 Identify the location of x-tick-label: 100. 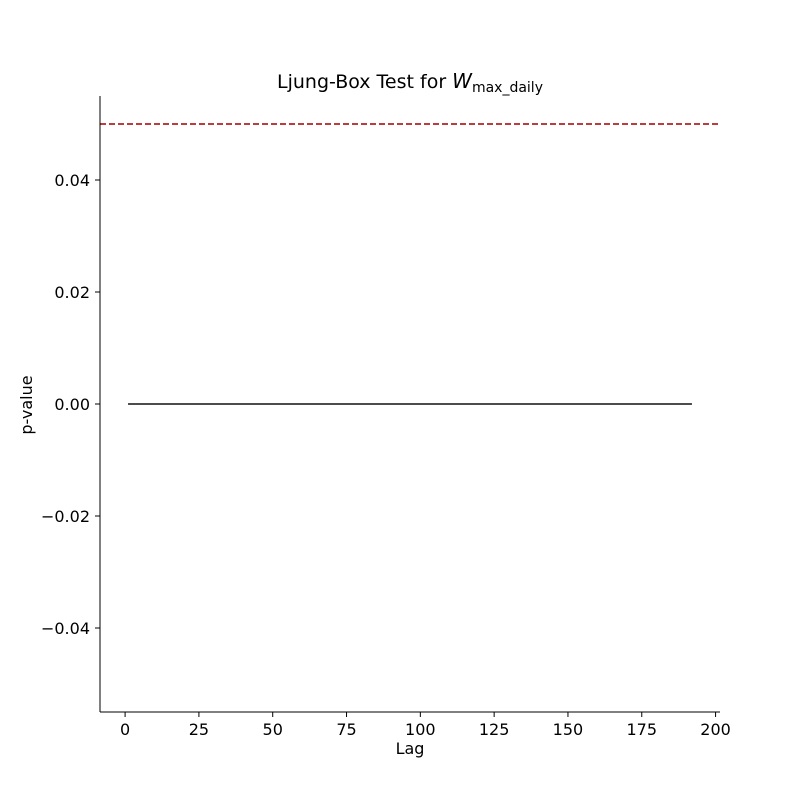
(420, 729).